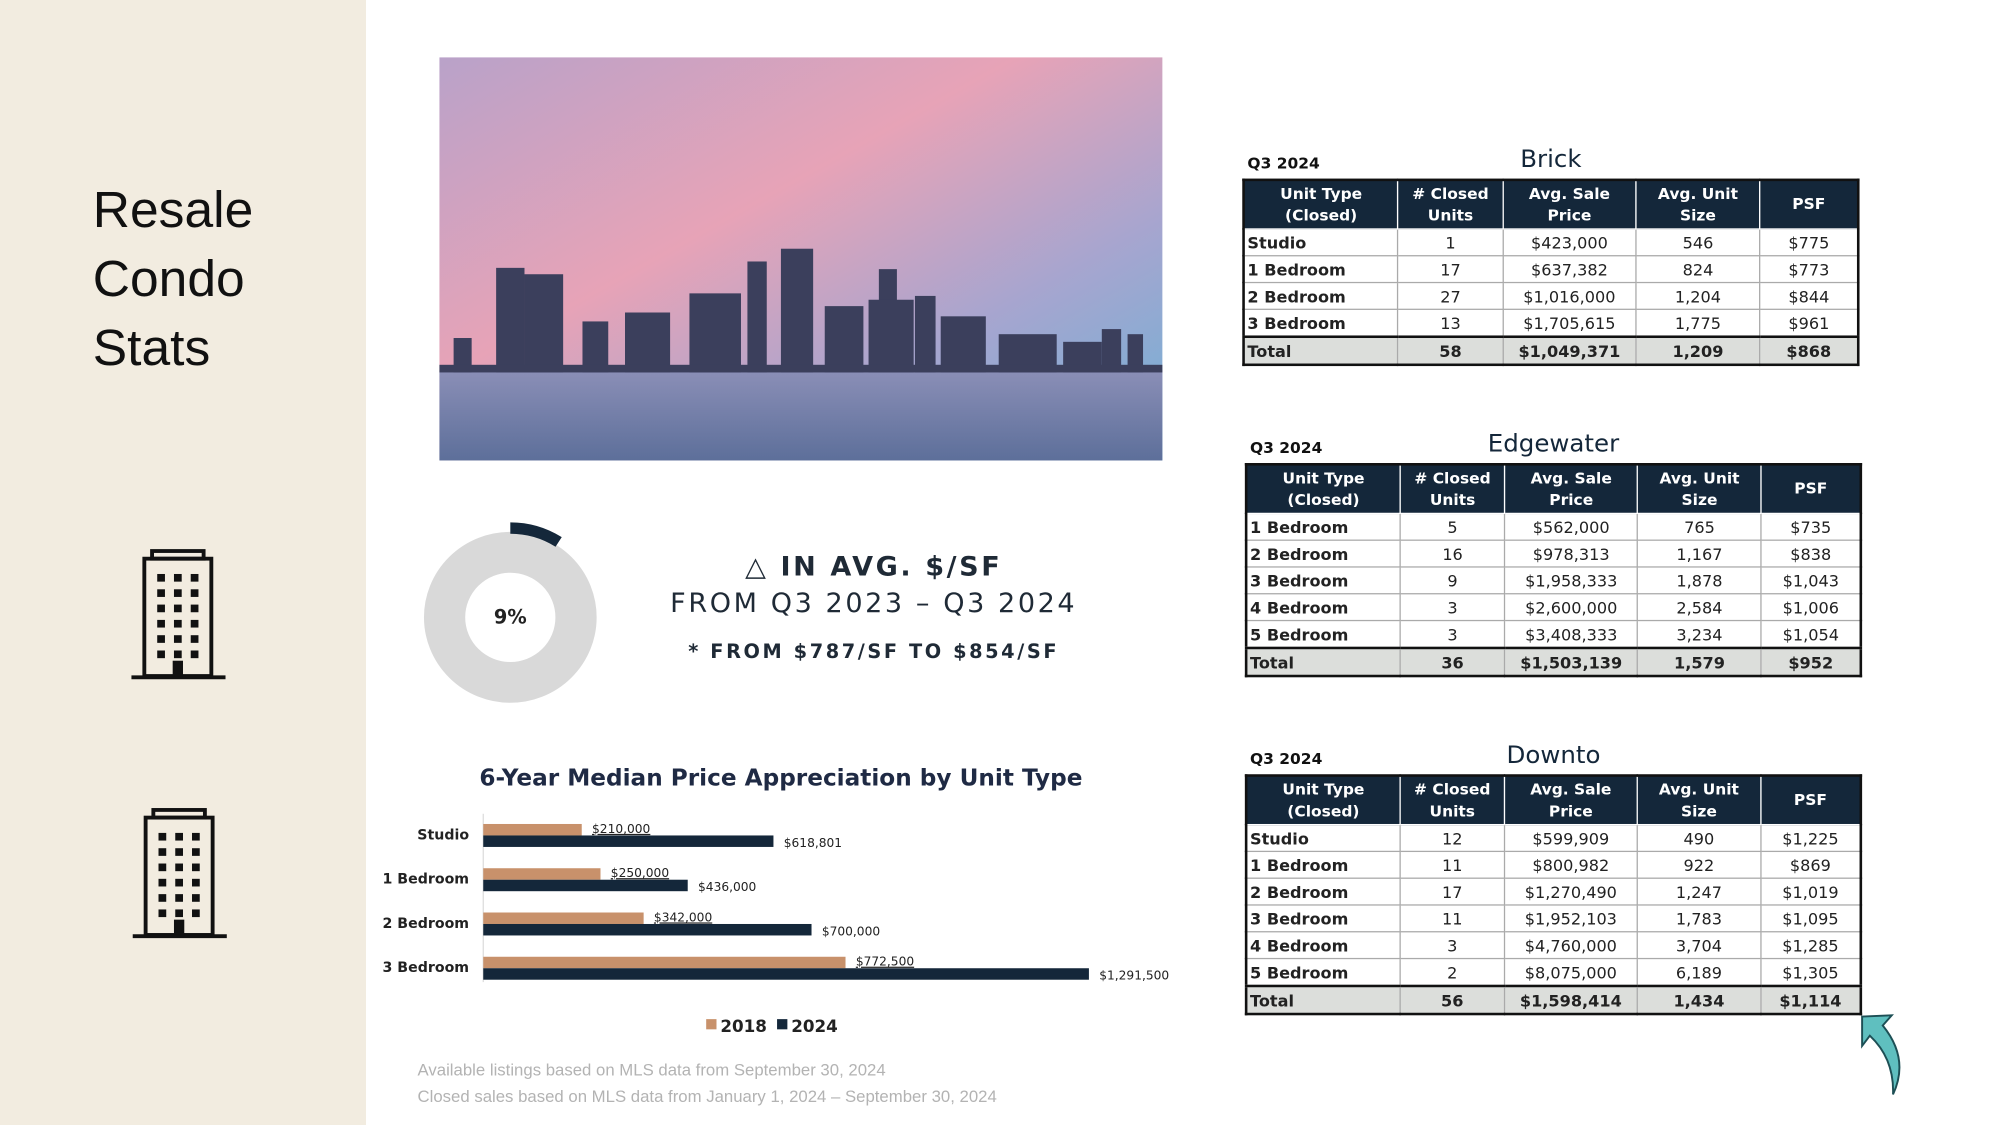  Describe the element at coordinates (1323, 864) in the screenshot. I see `table-cell: 1 Bedroom` at that location.